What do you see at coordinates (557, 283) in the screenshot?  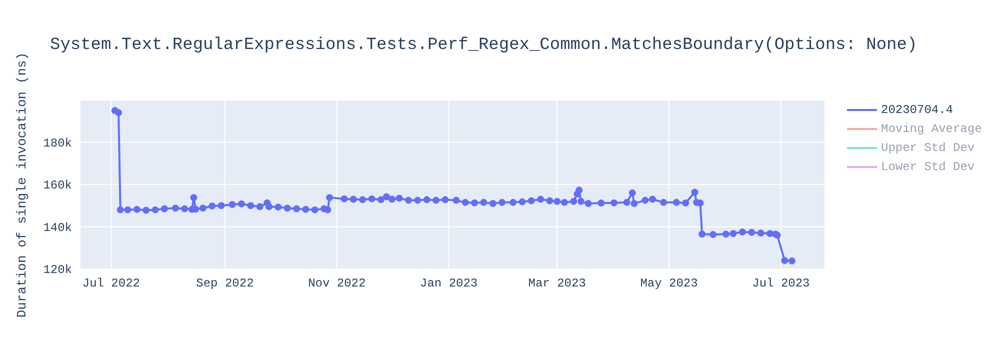 I see `x-tick-label: Mar 2023` at bounding box center [557, 283].